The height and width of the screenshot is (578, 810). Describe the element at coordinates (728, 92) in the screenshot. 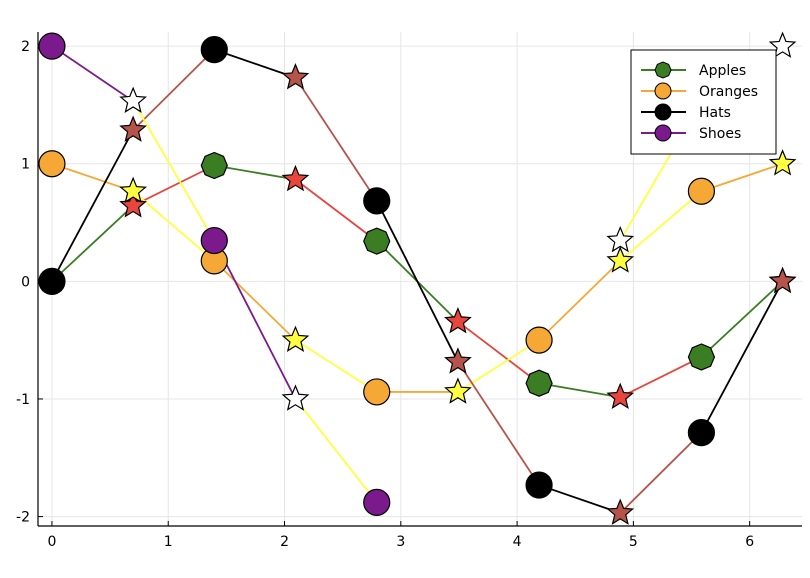

I see `legend-label: Oranges` at that location.